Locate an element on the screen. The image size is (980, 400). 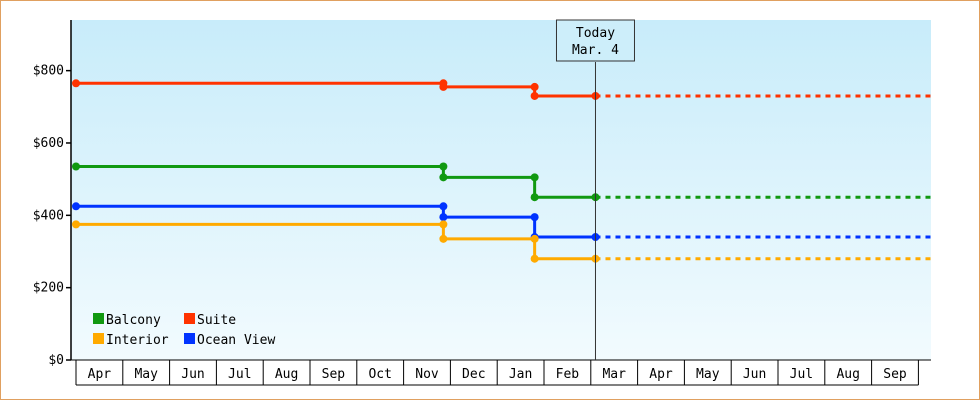
x-tick-label: Oct is located at coordinates (379, 374).